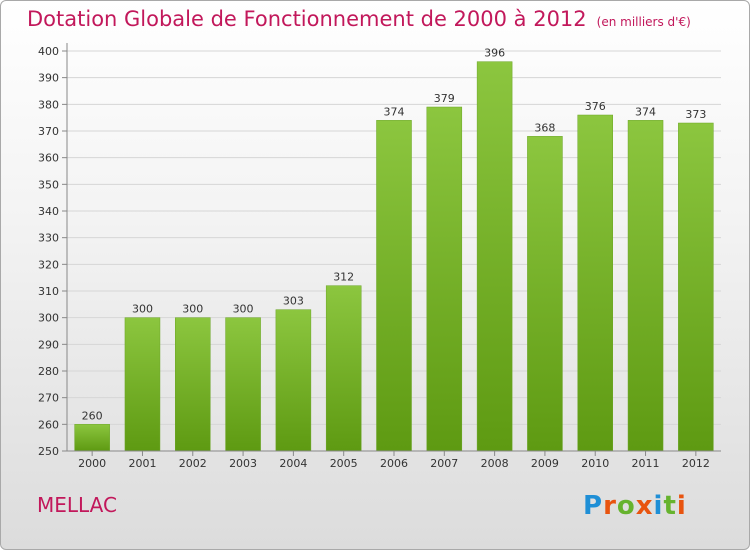 This screenshot has height=550, width=750. I want to click on value-label: 260, so click(92, 415).